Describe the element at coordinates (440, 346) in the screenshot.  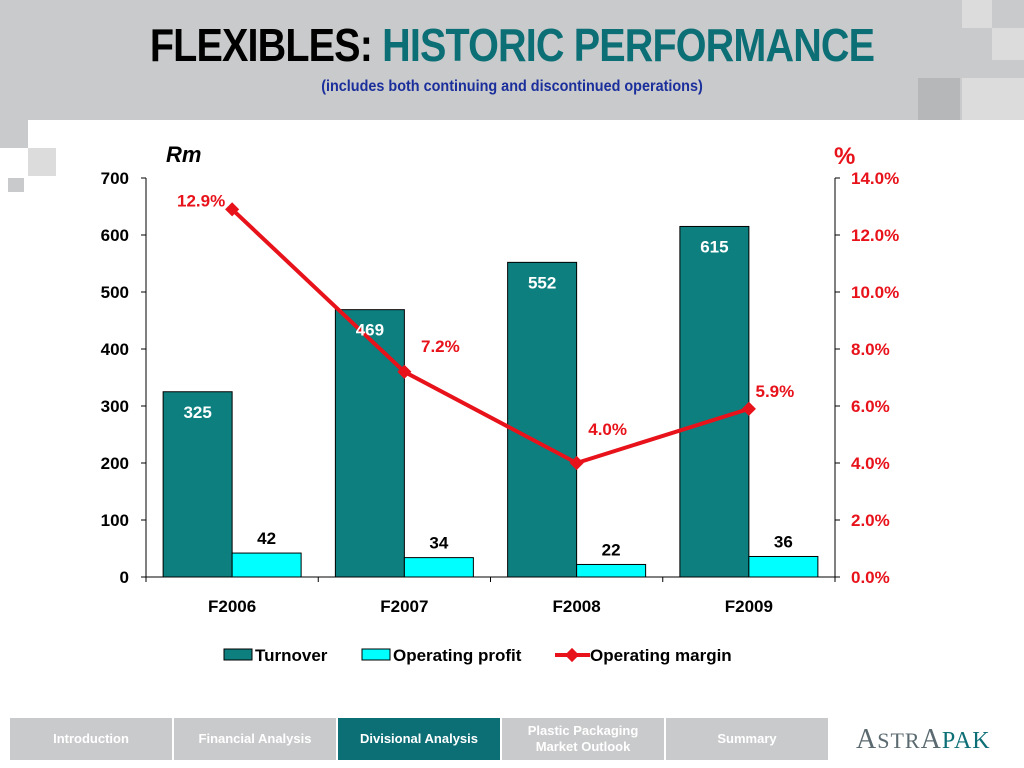
I see `operating-margin-data-label: 7.2%` at that location.